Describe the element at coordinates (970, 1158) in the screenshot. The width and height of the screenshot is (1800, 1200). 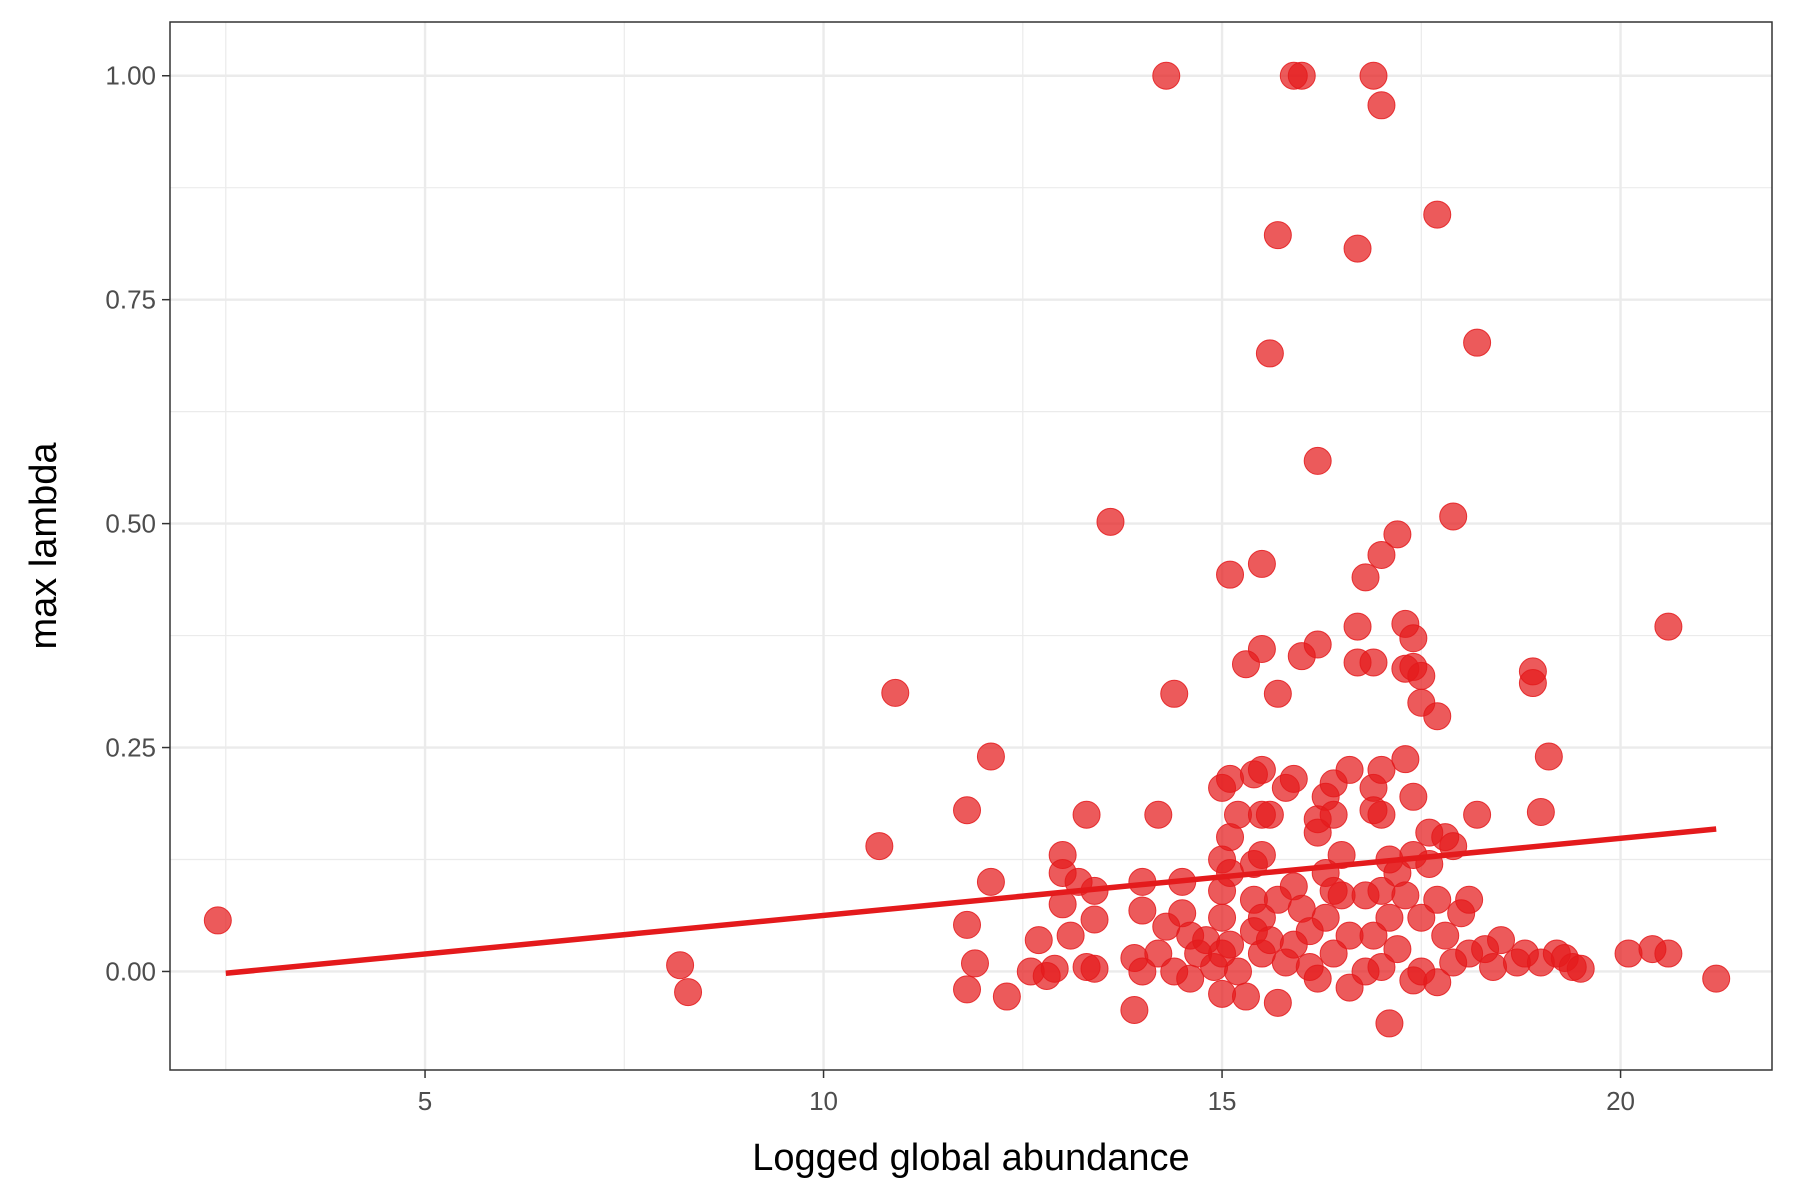
I see `x-axis-title: Logged global abundance` at that location.